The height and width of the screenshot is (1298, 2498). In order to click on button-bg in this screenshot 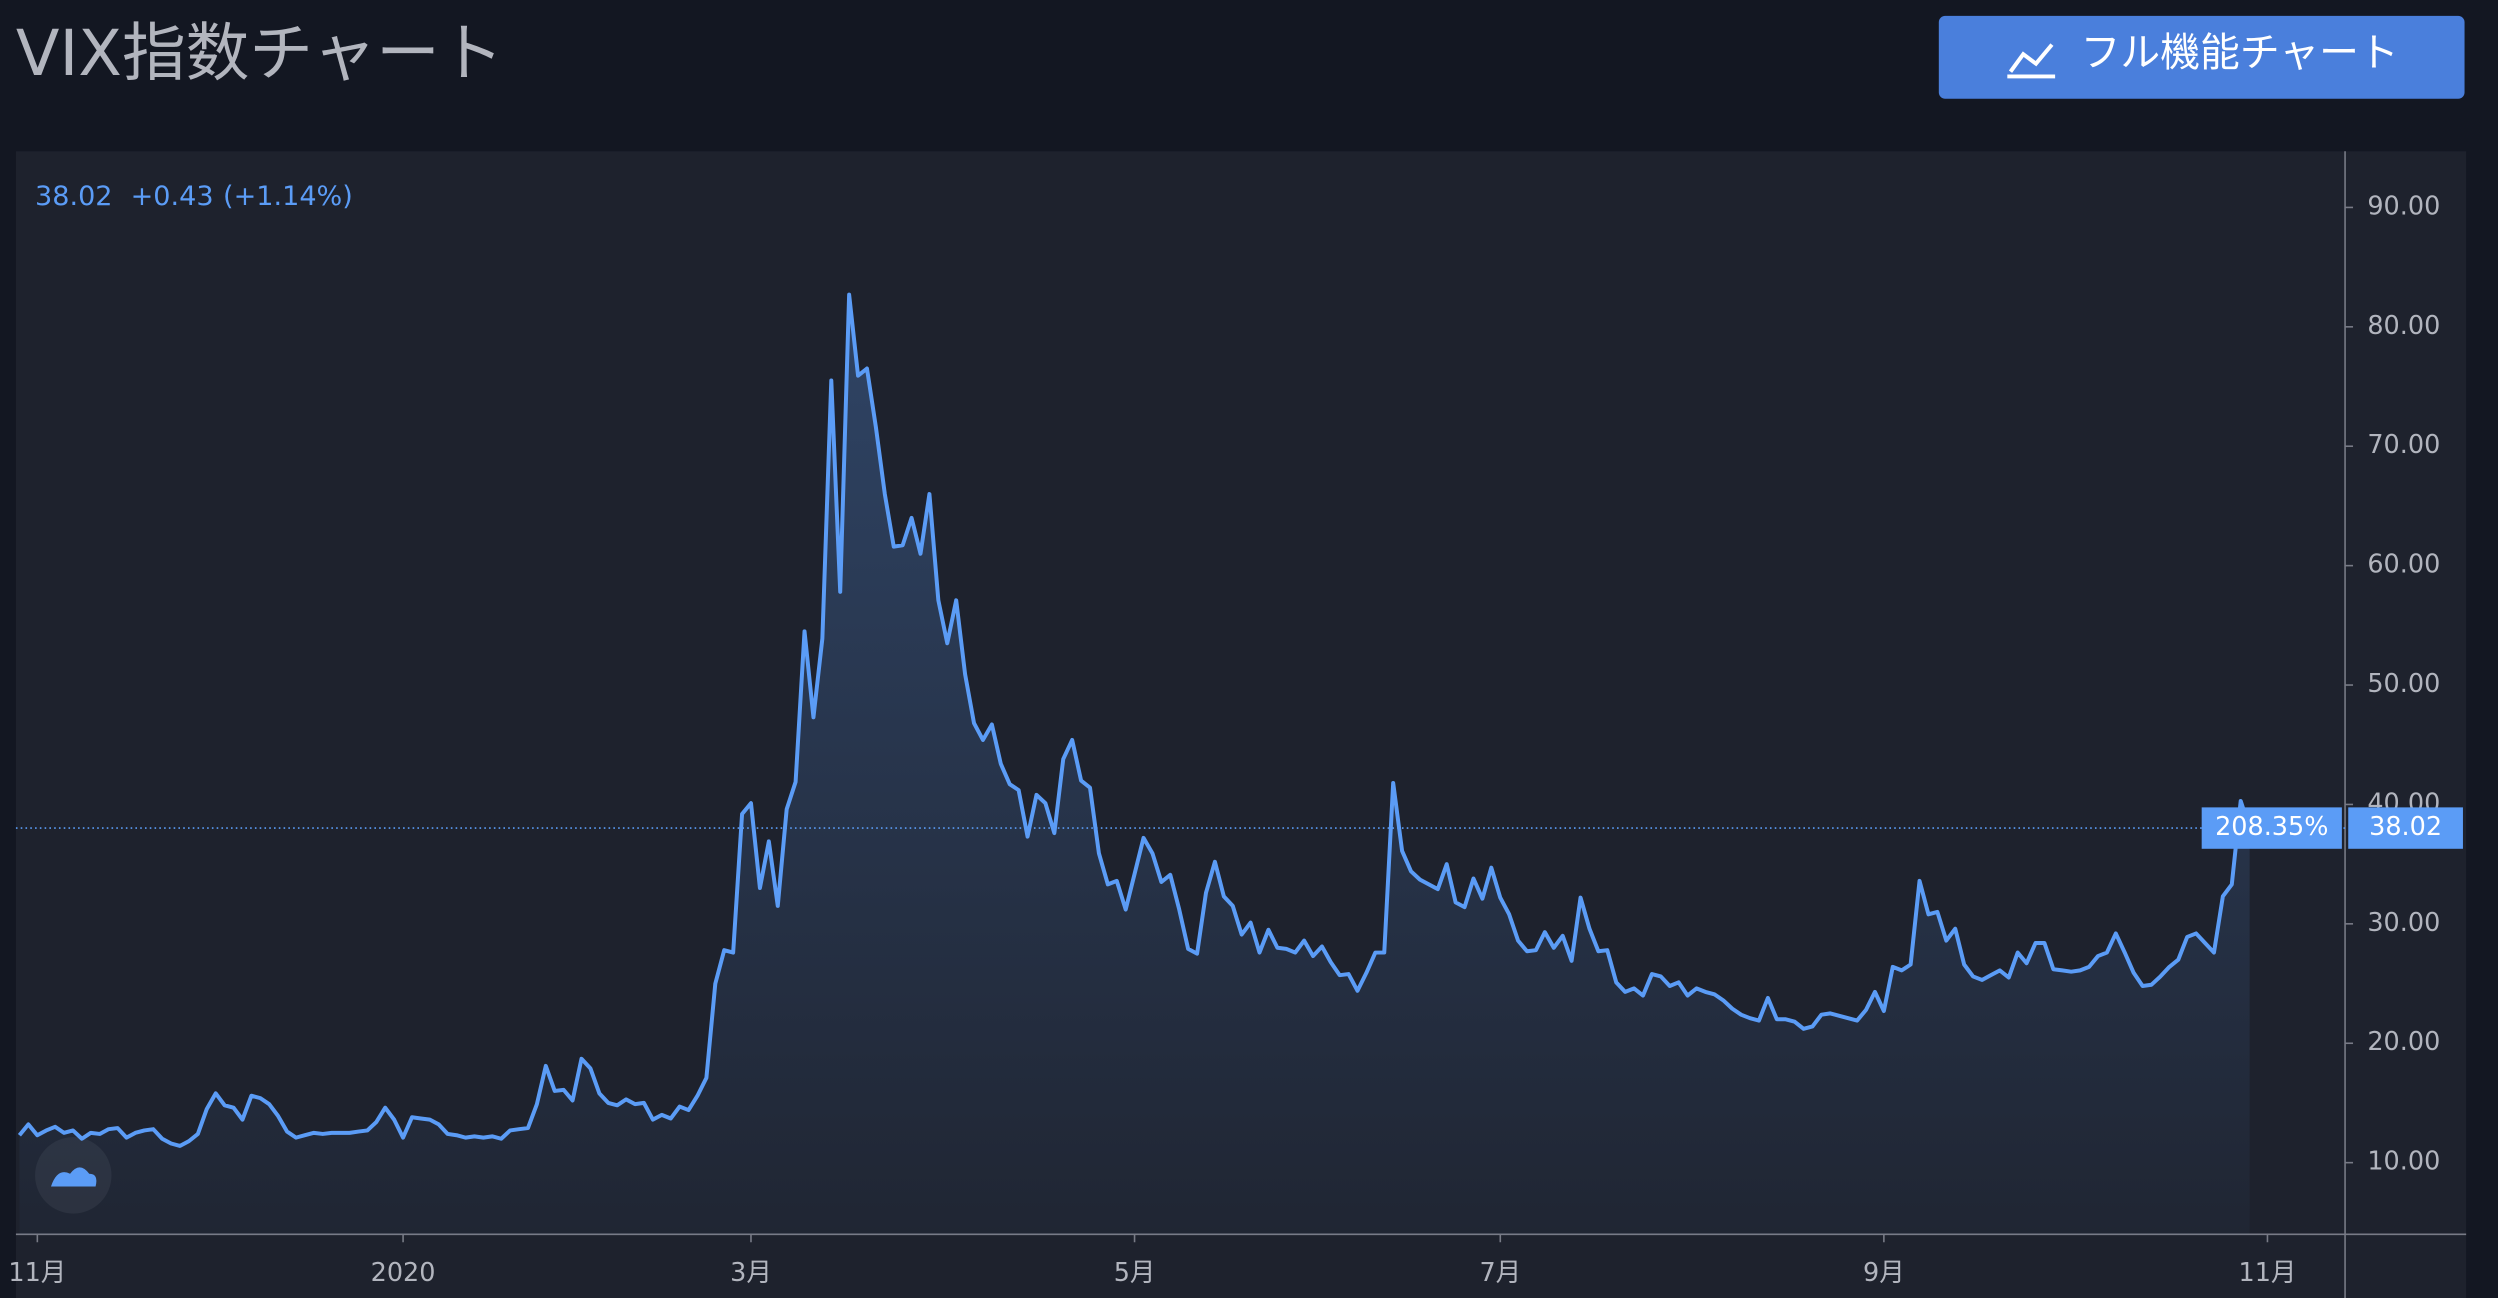, I will do `click(2201, 57)`.